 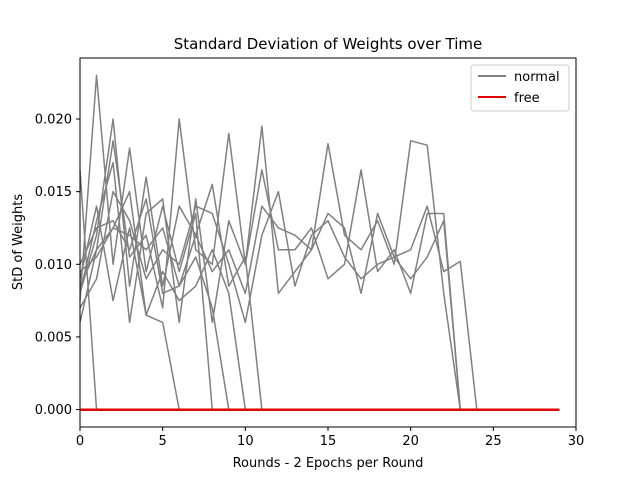 What do you see at coordinates (328, 44) in the screenshot?
I see `chart-title: Standard Deviation of Weights over Time` at bounding box center [328, 44].